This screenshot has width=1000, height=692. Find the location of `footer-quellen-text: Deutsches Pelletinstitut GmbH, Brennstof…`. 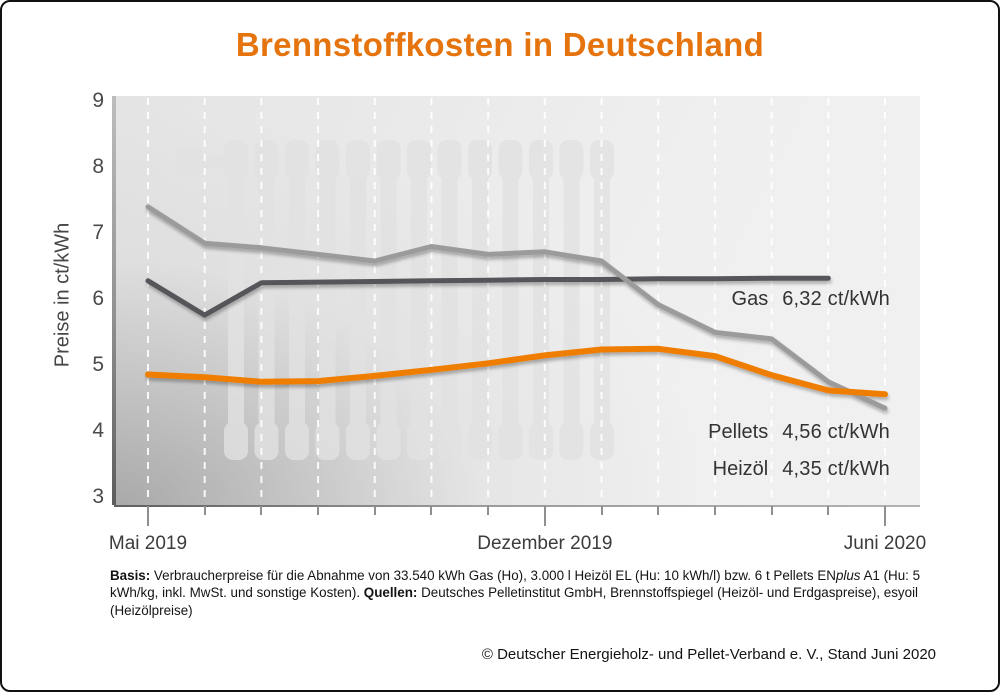

footer-quellen-text: Deutsches Pelletinstitut GmbH, Brennstof… is located at coordinates (514, 601).